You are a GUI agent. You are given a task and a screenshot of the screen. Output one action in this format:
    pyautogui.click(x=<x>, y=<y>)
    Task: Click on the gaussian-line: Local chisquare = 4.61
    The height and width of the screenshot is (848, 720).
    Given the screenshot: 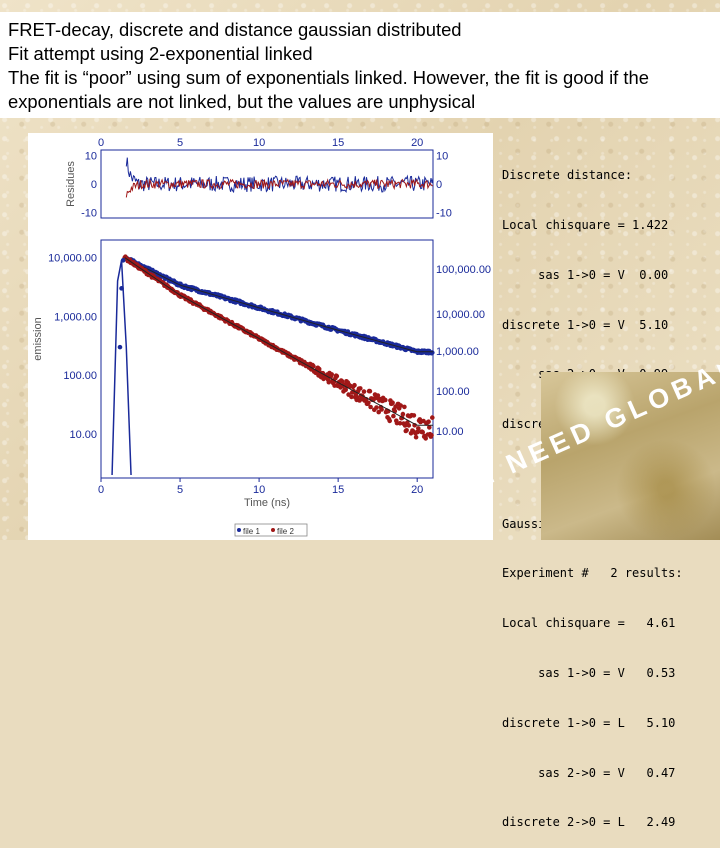 What is the action you would take?
    pyautogui.click(x=589, y=623)
    